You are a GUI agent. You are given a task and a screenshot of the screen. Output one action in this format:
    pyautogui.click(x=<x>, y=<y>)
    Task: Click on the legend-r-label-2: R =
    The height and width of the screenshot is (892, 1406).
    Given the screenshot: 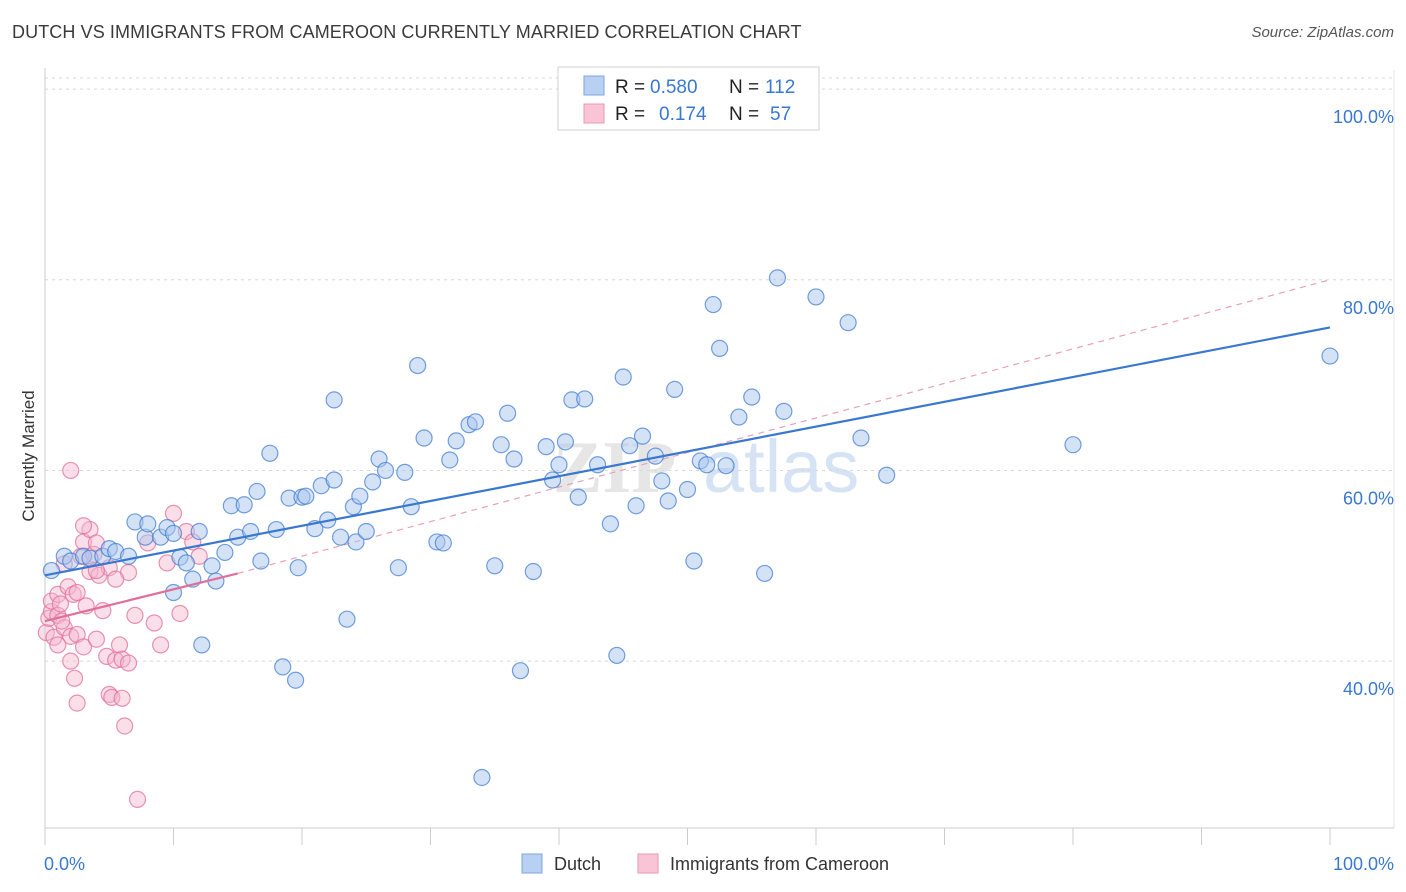 What is the action you would take?
    pyautogui.click(x=630, y=114)
    